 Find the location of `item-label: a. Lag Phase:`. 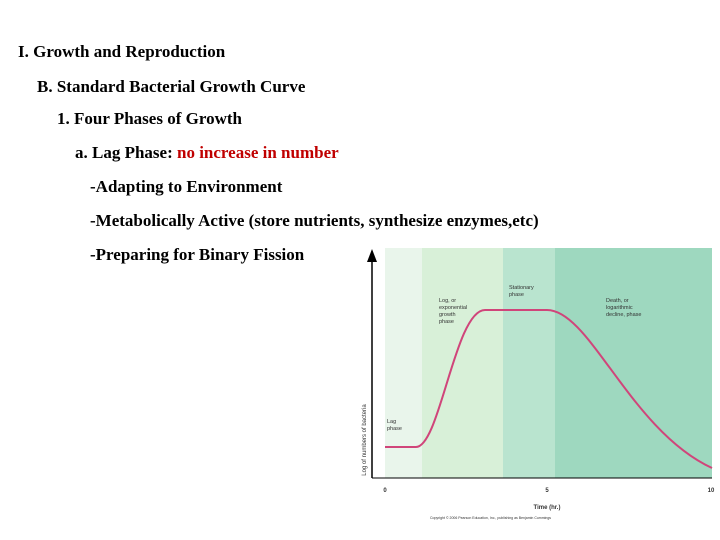

item-label: a. Lag Phase: is located at coordinates (124, 152).